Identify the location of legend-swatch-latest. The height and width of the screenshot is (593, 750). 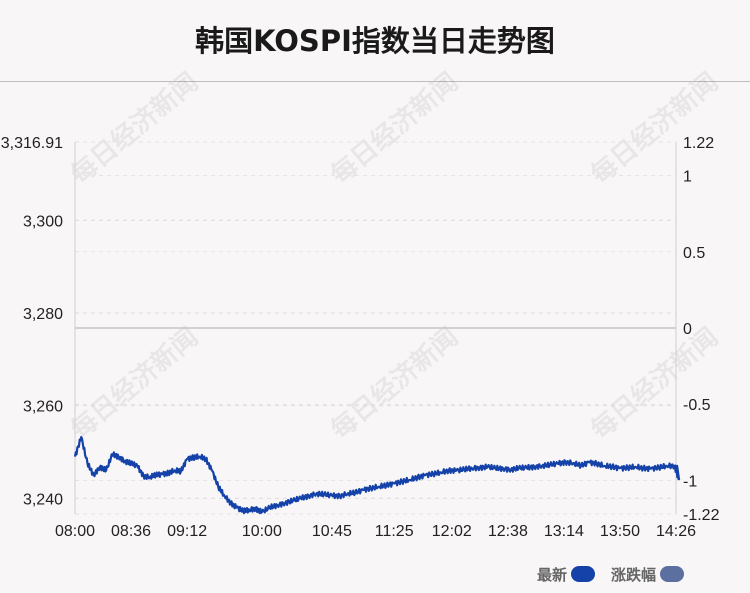
(582, 574).